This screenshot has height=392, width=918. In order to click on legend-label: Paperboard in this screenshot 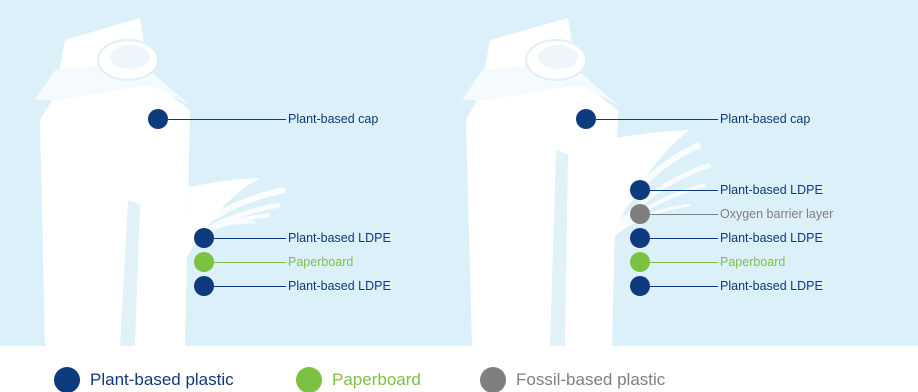, I will do `click(376, 379)`.